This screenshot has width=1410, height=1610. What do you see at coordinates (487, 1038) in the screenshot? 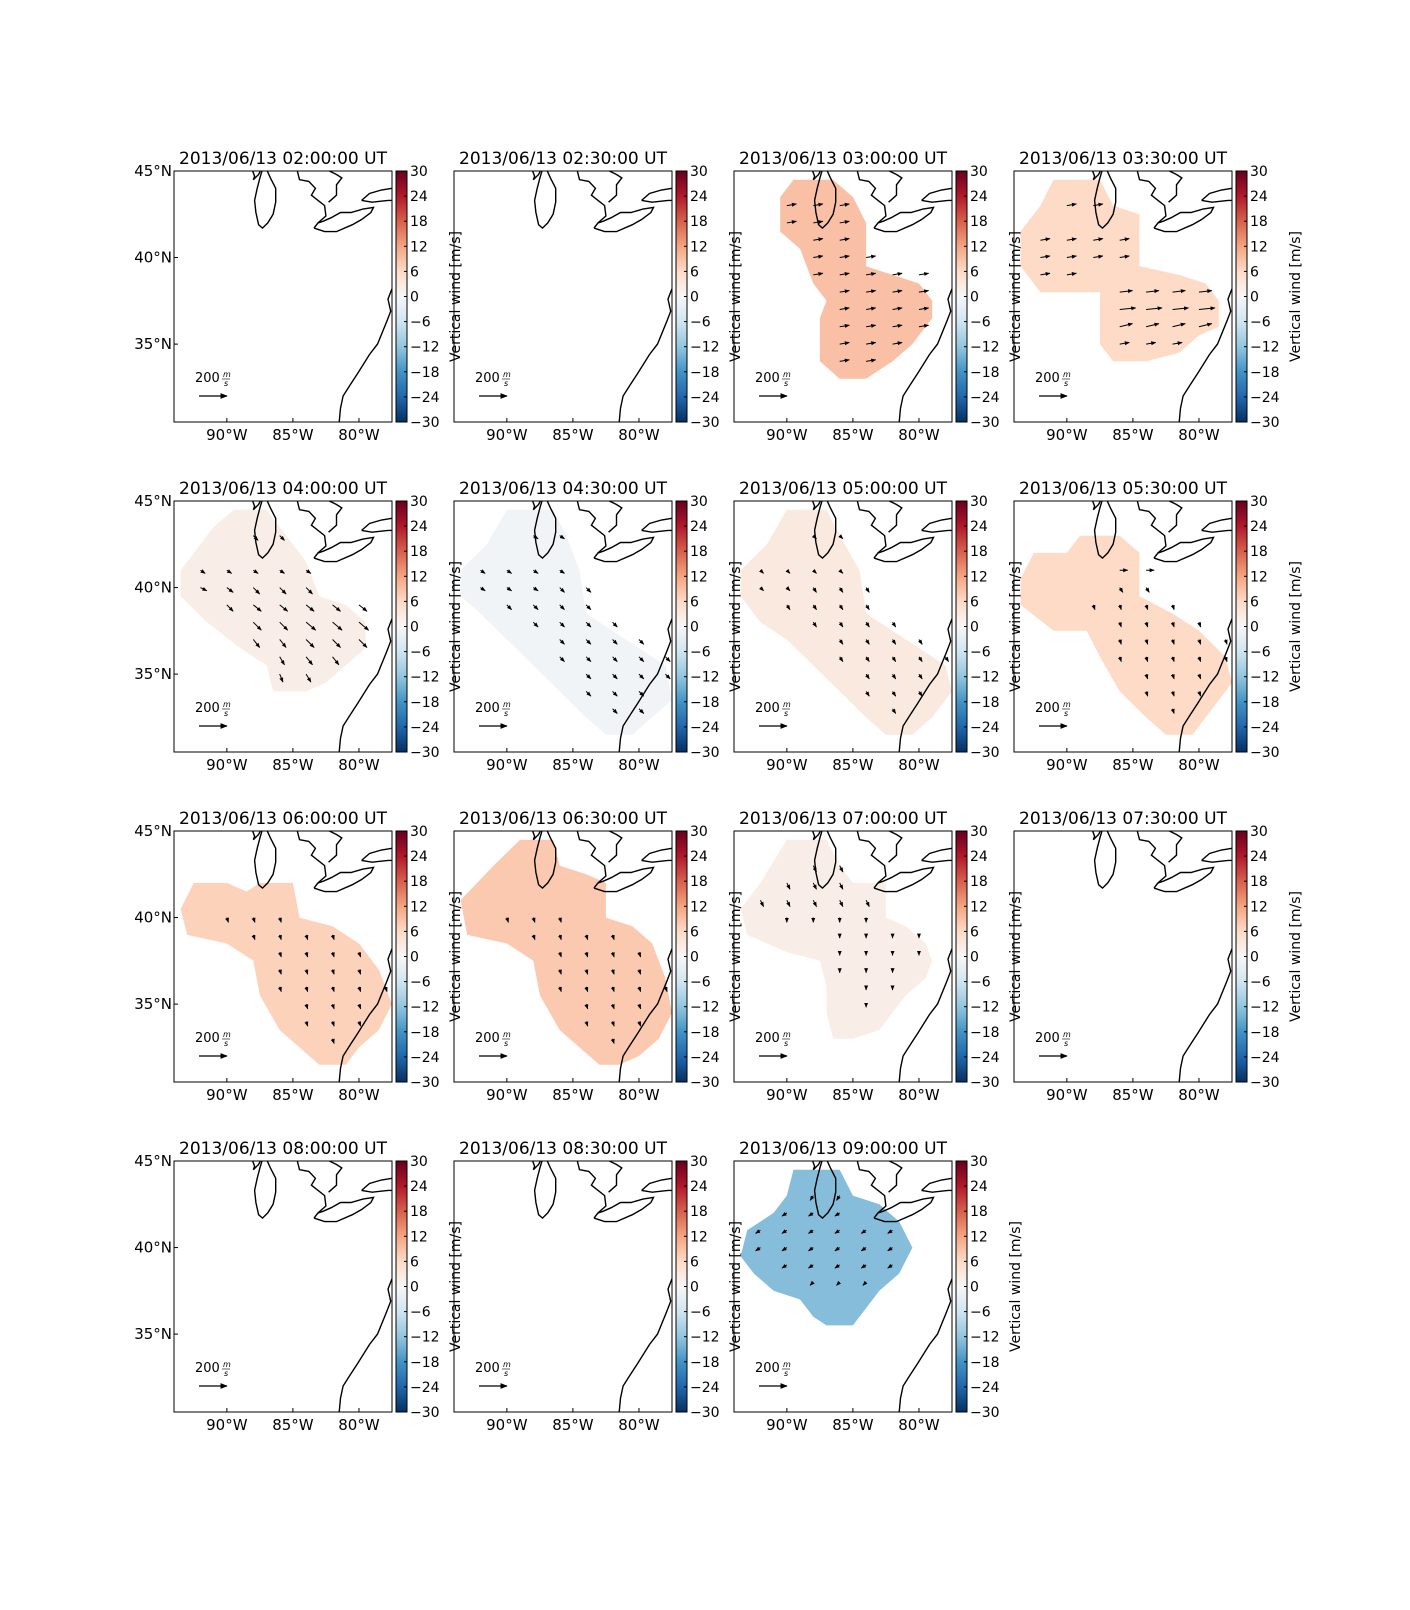
I see `quiver-key-label: 200` at bounding box center [487, 1038].